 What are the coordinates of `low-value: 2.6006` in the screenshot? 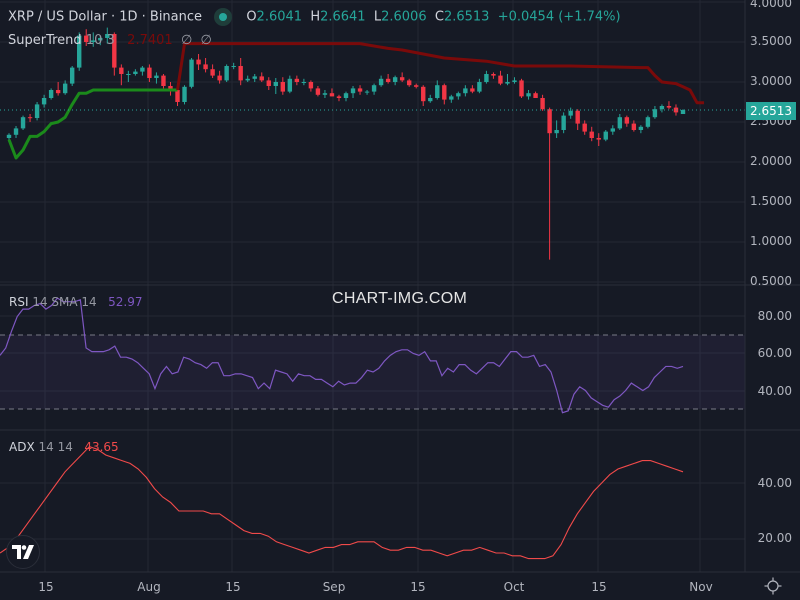 It's located at (404, 17).